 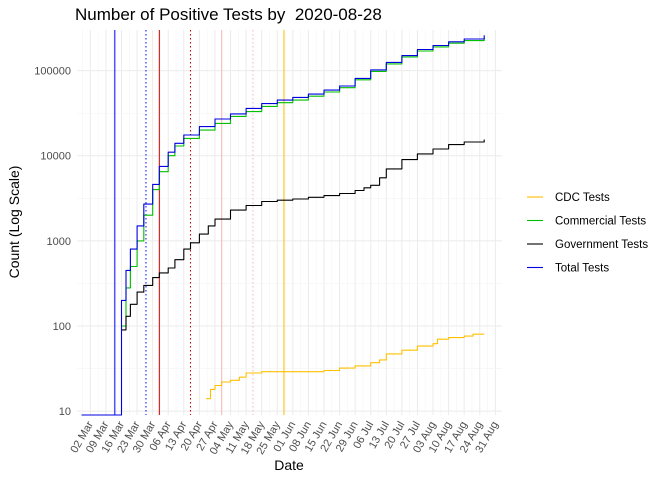 I want to click on y-tick-label: 10, so click(x=65, y=412).